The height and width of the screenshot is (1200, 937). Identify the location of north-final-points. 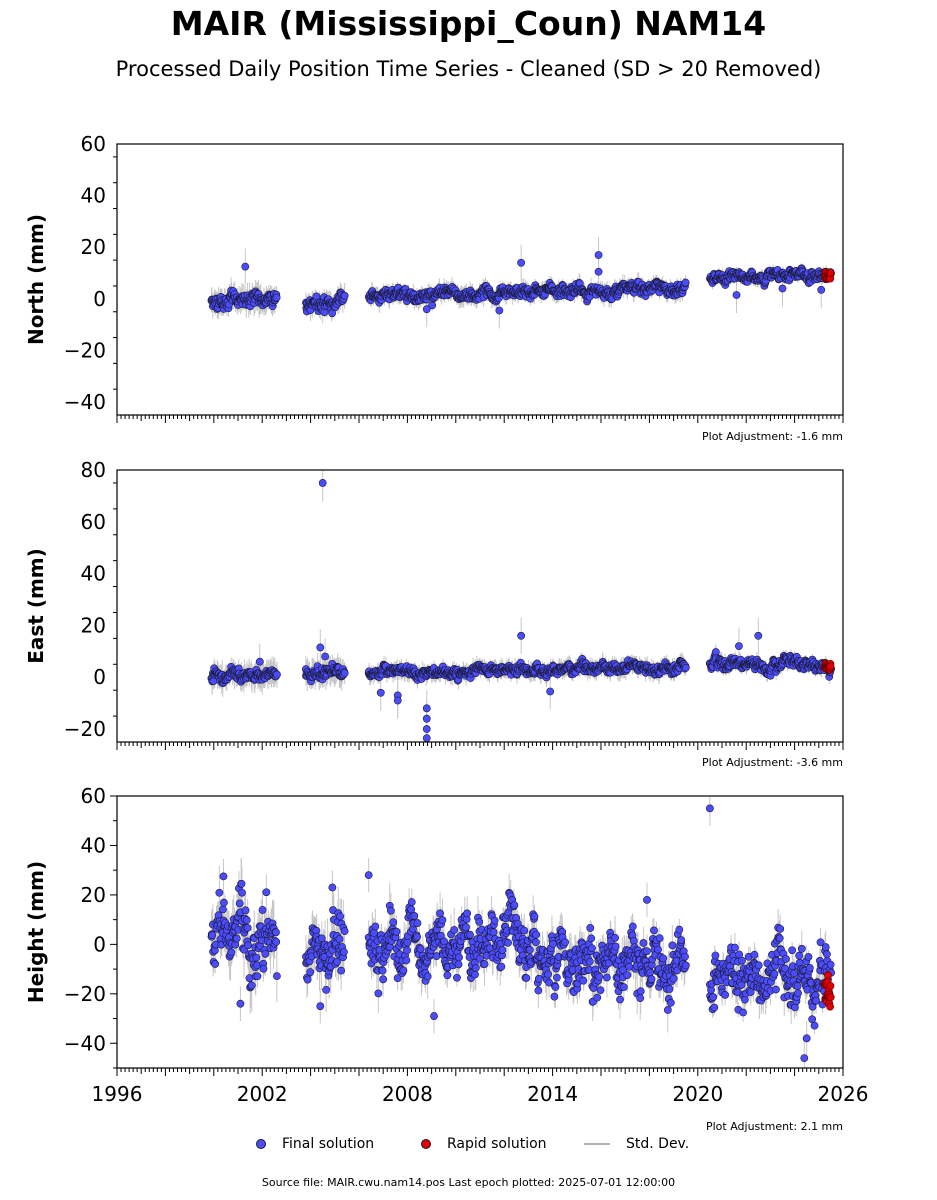
(521, 284).